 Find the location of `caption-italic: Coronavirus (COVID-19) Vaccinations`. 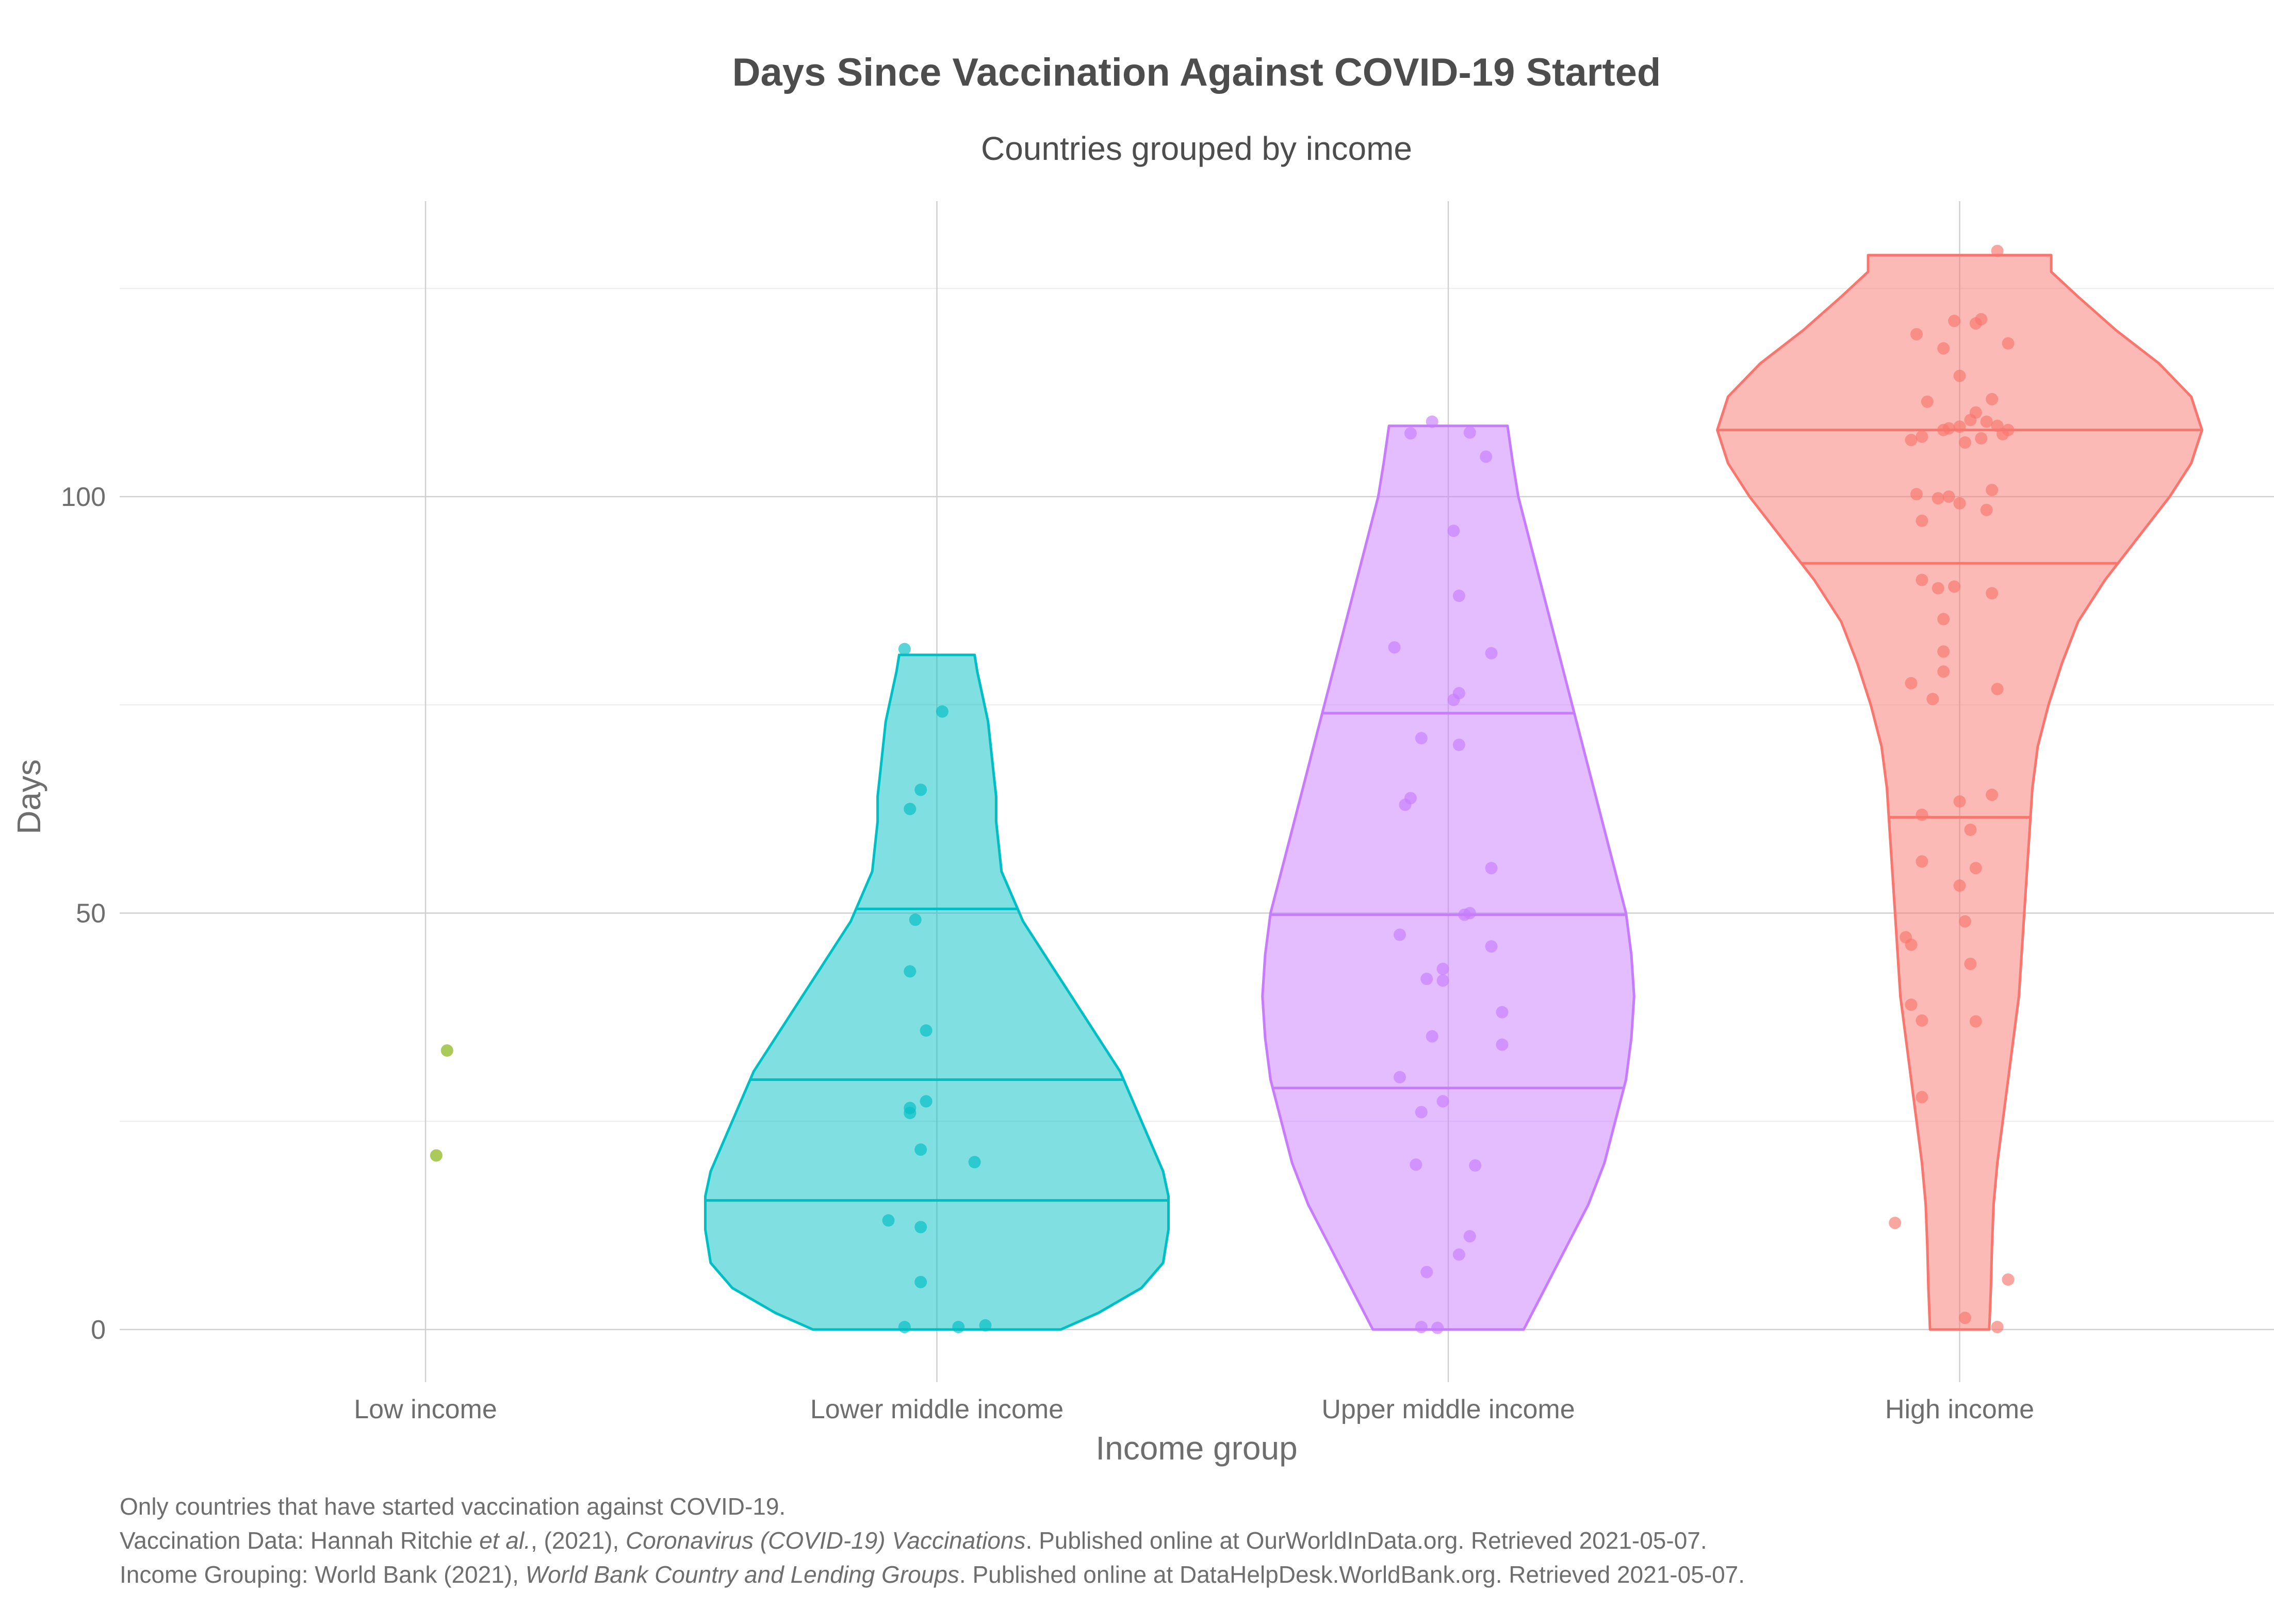

caption-italic: Coronavirus (COVID-19) Vaccinations is located at coordinates (826, 1540).